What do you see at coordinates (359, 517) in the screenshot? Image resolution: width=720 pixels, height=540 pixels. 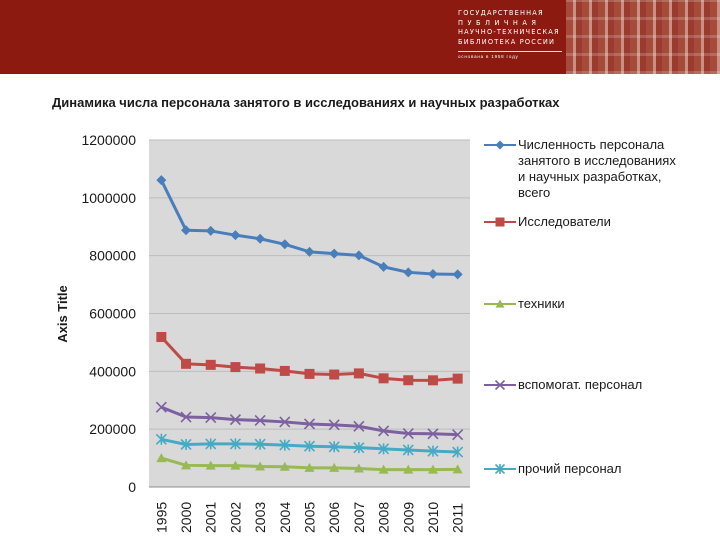 I see `x-tick-label: 2007` at bounding box center [359, 517].